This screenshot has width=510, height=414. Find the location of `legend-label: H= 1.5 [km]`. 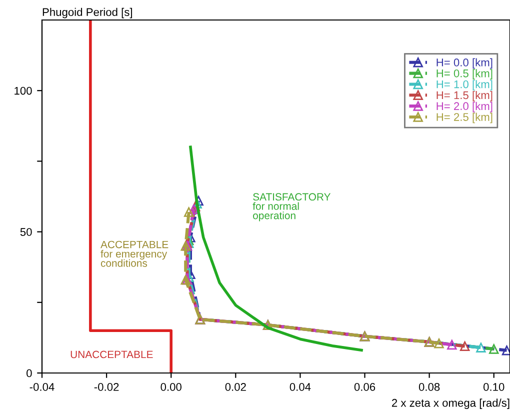

legend-label: H= 1.5 [km] is located at coordinates (464, 96).